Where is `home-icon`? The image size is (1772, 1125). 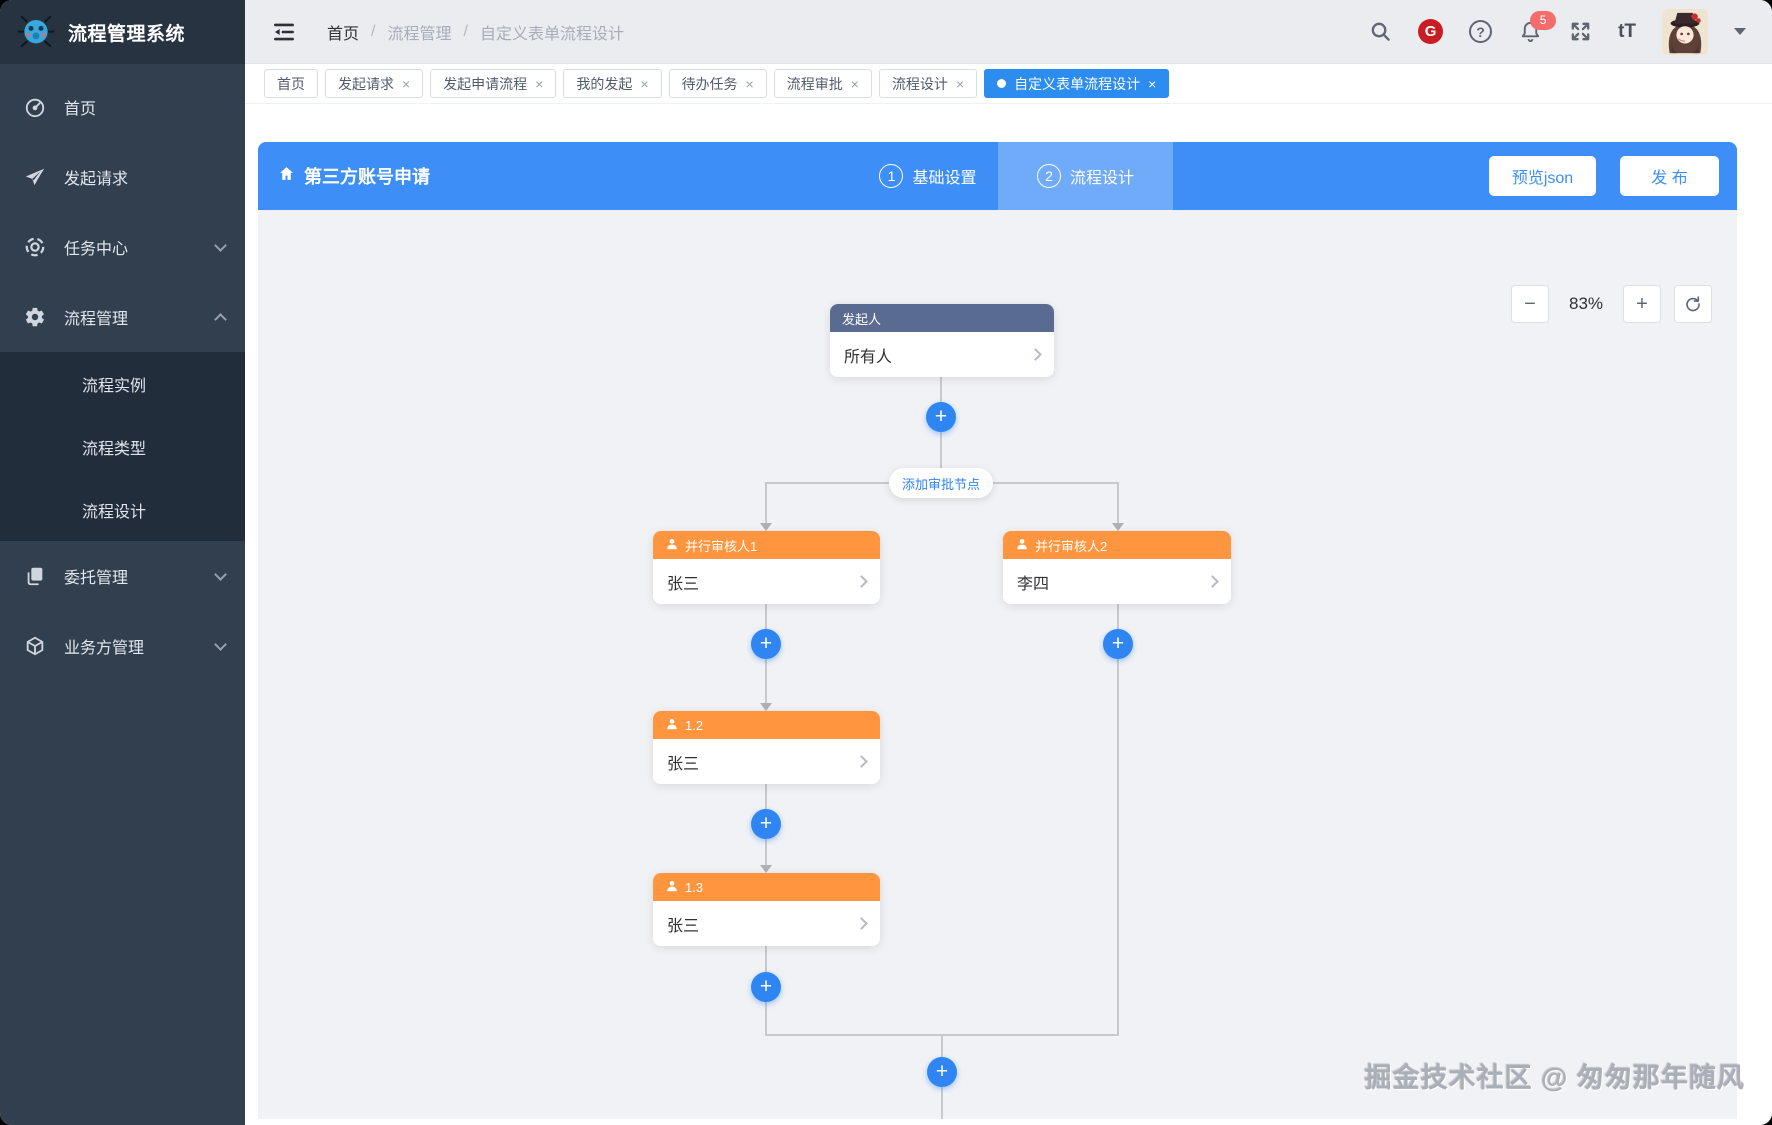
home-icon is located at coordinates (286, 176).